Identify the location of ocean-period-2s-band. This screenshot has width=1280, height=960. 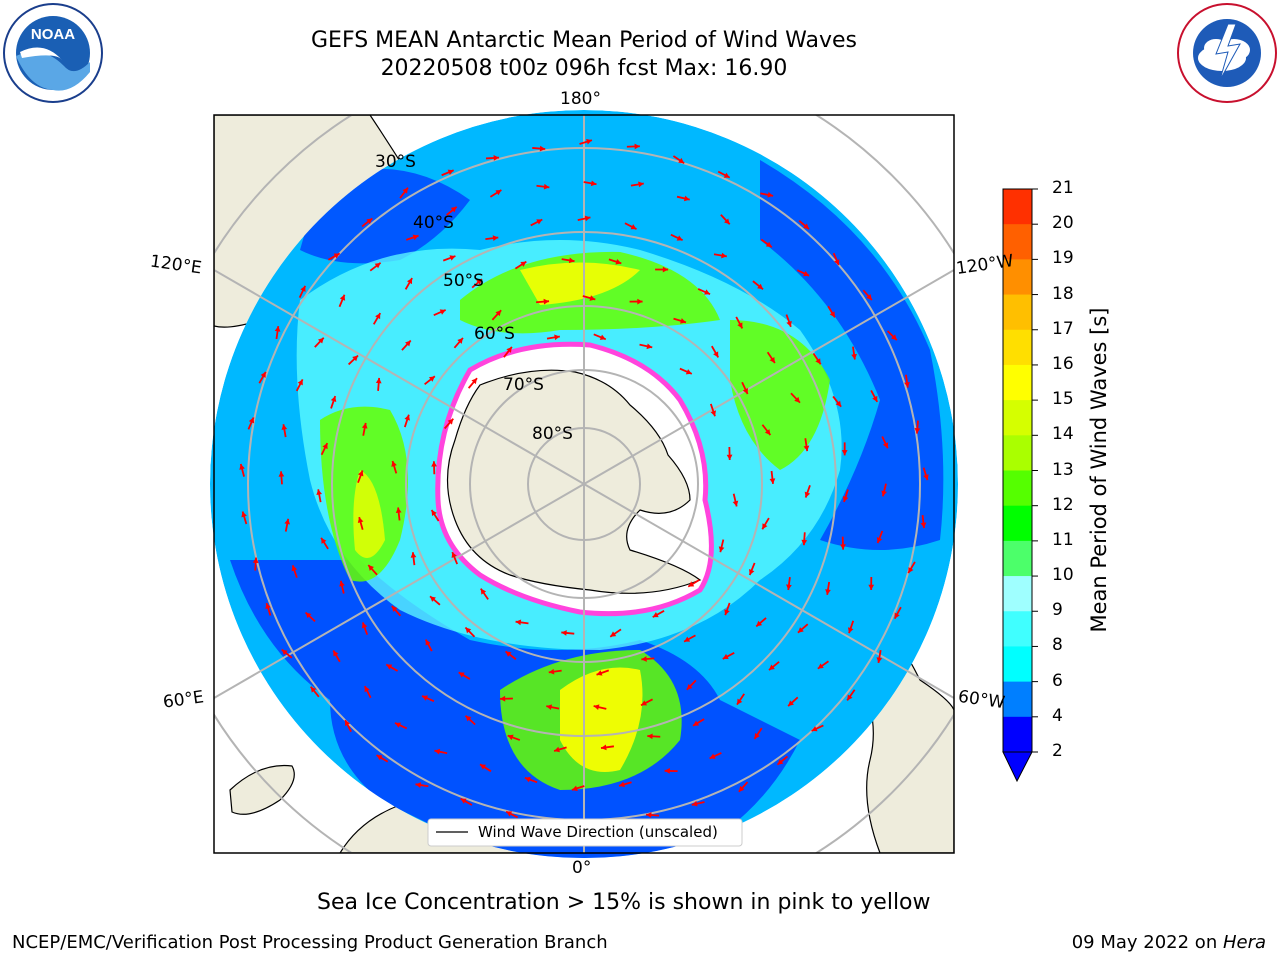
(852, 355).